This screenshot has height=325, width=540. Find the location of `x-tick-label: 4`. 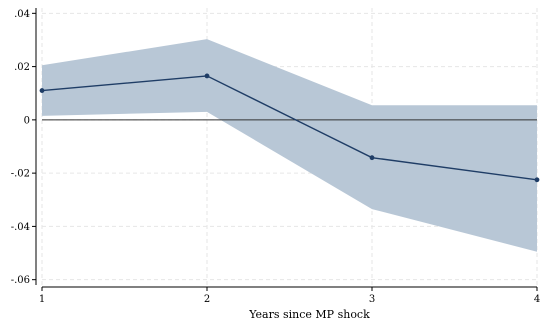

x-tick-label: 4 is located at coordinates (537, 299).